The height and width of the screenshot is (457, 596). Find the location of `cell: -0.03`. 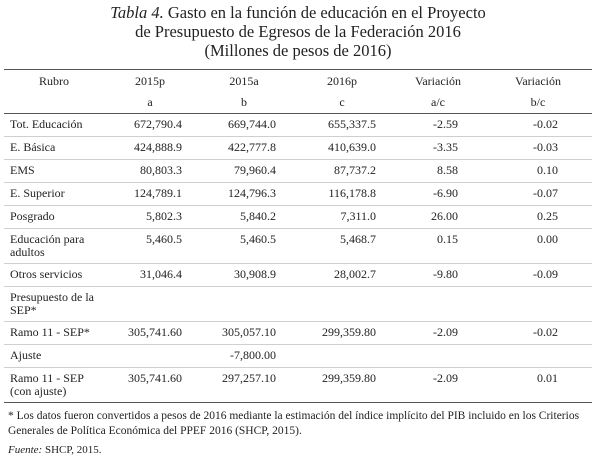

cell: -0.03 is located at coordinates (538, 148).